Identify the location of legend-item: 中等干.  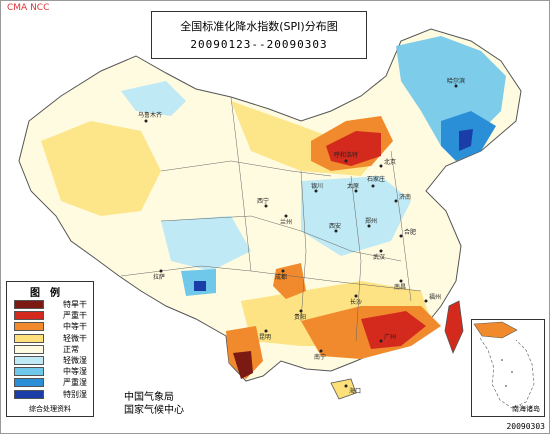
(50, 326).